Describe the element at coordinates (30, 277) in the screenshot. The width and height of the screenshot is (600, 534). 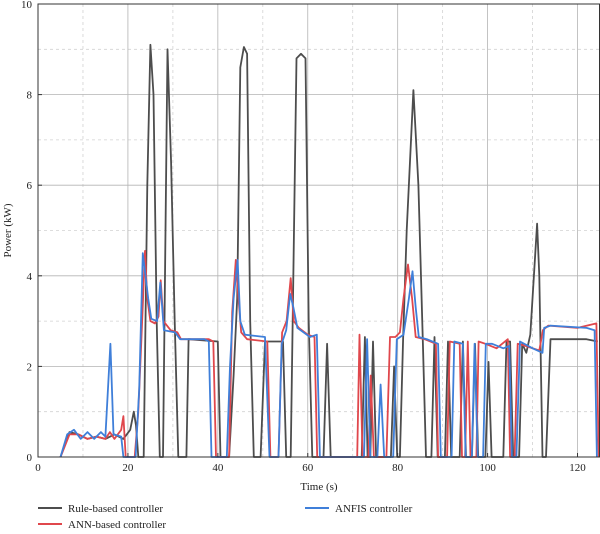
I see `y-tick-label: 4` at that location.